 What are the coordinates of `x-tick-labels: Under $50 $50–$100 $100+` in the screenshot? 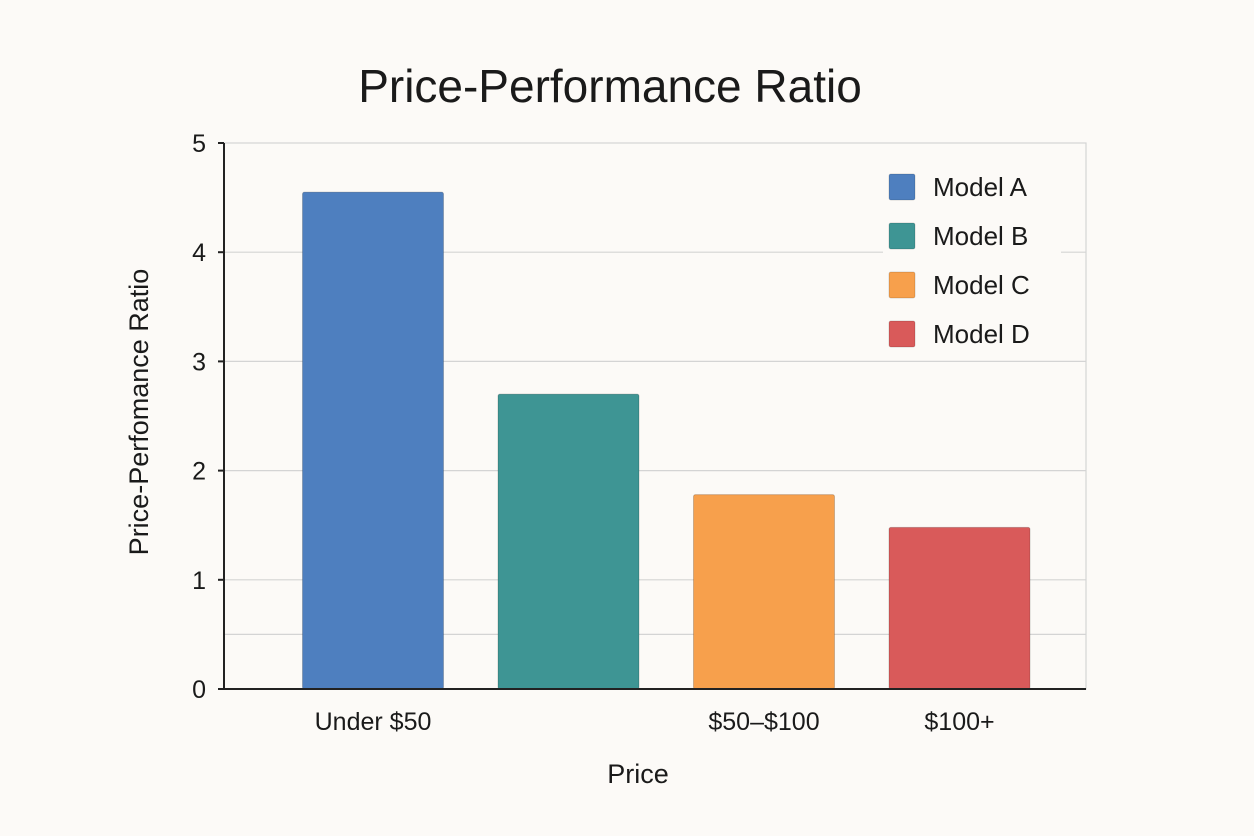 It's located at (655, 722).